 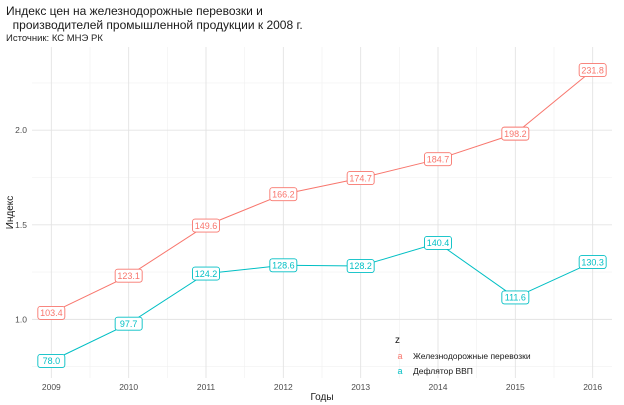 I want to click on x-tick-label: 2009, so click(x=51, y=387).